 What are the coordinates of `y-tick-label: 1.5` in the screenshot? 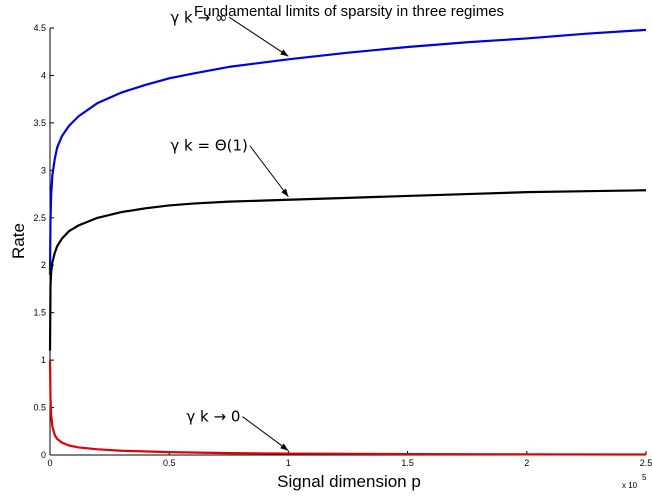 It's located at (39, 313).